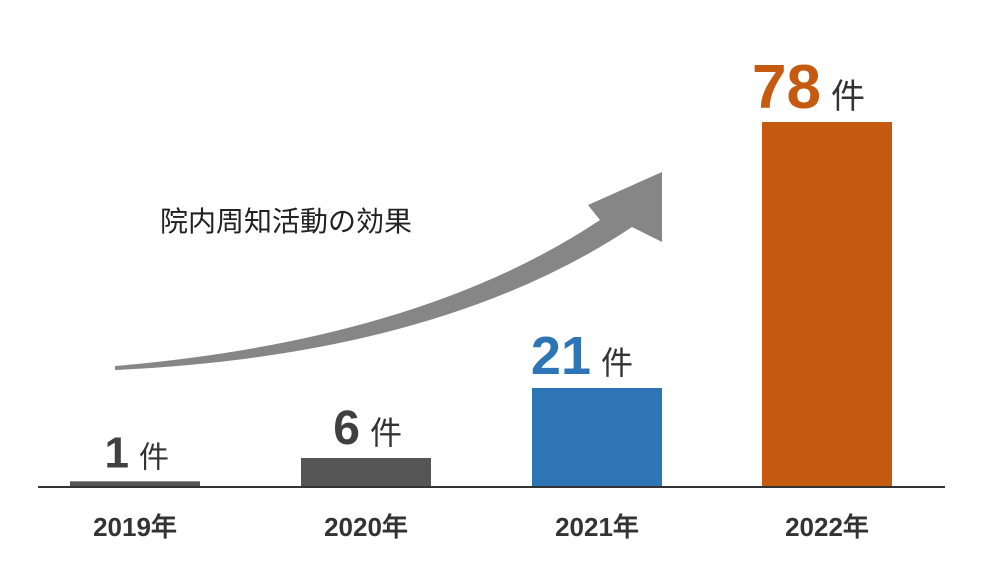 The height and width of the screenshot is (565, 1000). What do you see at coordinates (786, 87) in the screenshot?
I see `data-label-value: 78` at bounding box center [786, 87].